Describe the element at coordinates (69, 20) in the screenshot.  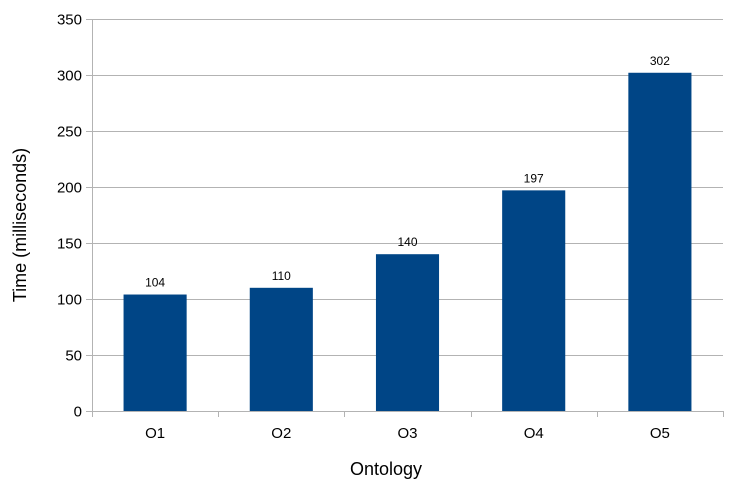
I see `y-tick-label: 350` at that location.